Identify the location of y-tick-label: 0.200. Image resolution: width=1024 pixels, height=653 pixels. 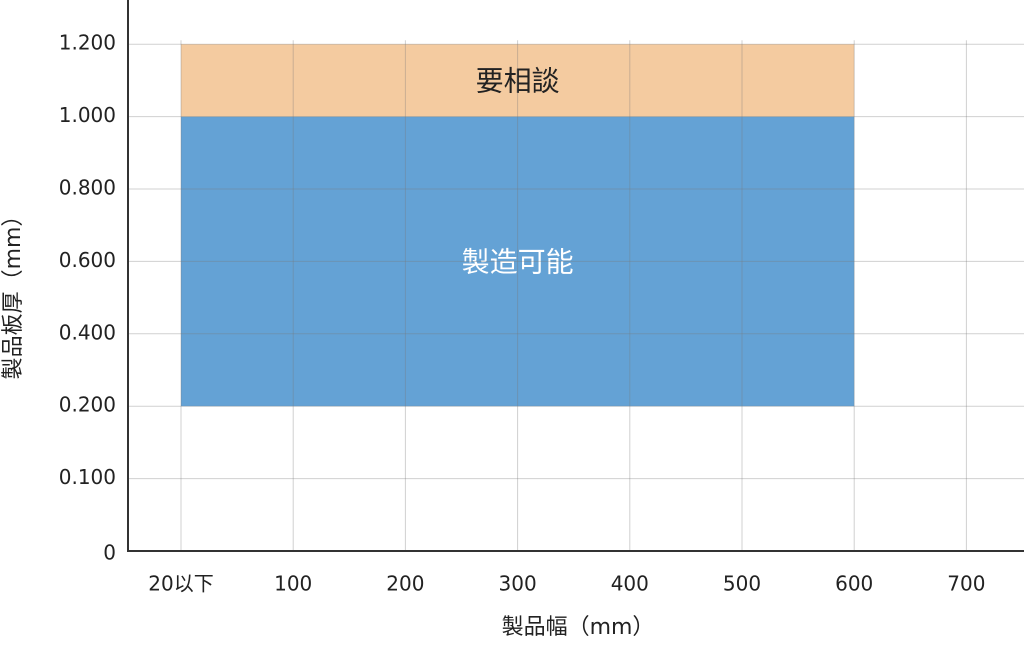
(87, 405).